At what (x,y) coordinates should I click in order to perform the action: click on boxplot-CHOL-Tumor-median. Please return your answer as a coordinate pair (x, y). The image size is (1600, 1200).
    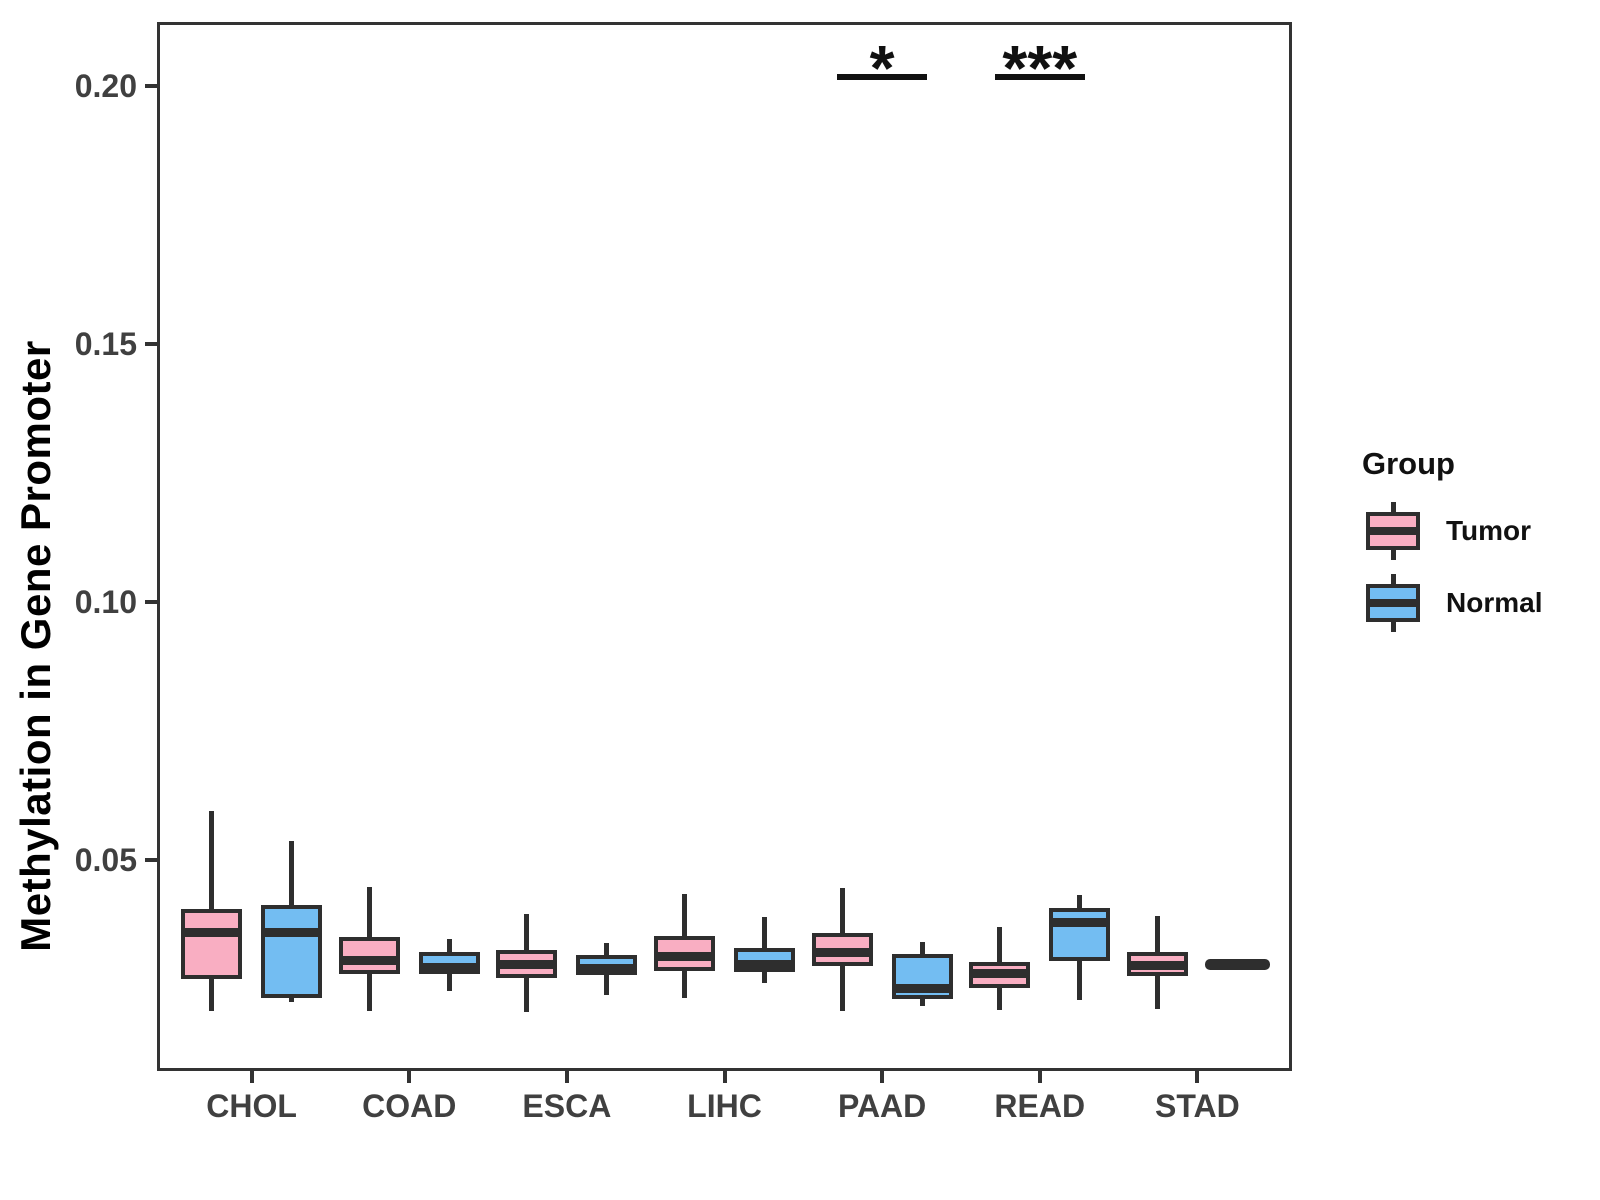
    Looking at the image, I should click on (212, 933).